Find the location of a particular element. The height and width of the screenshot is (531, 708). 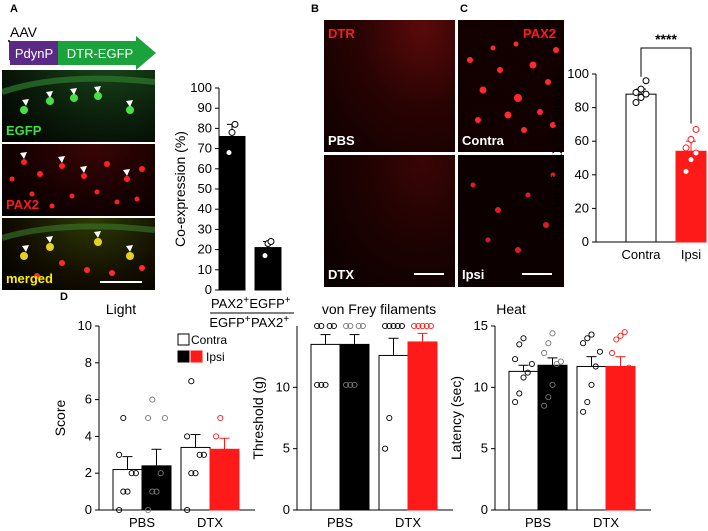

heat-ylabel: Latency (sec) is located at coordinates (456, 418).